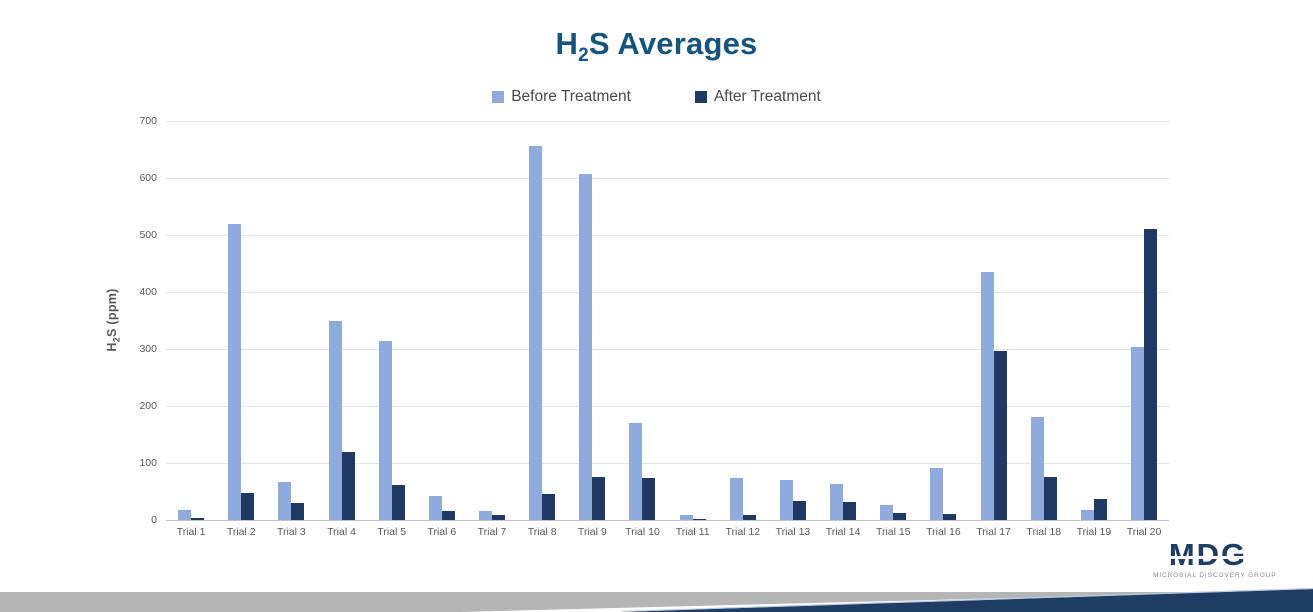  I want to click on y-tick-label-100: 100, so click(148, 463).